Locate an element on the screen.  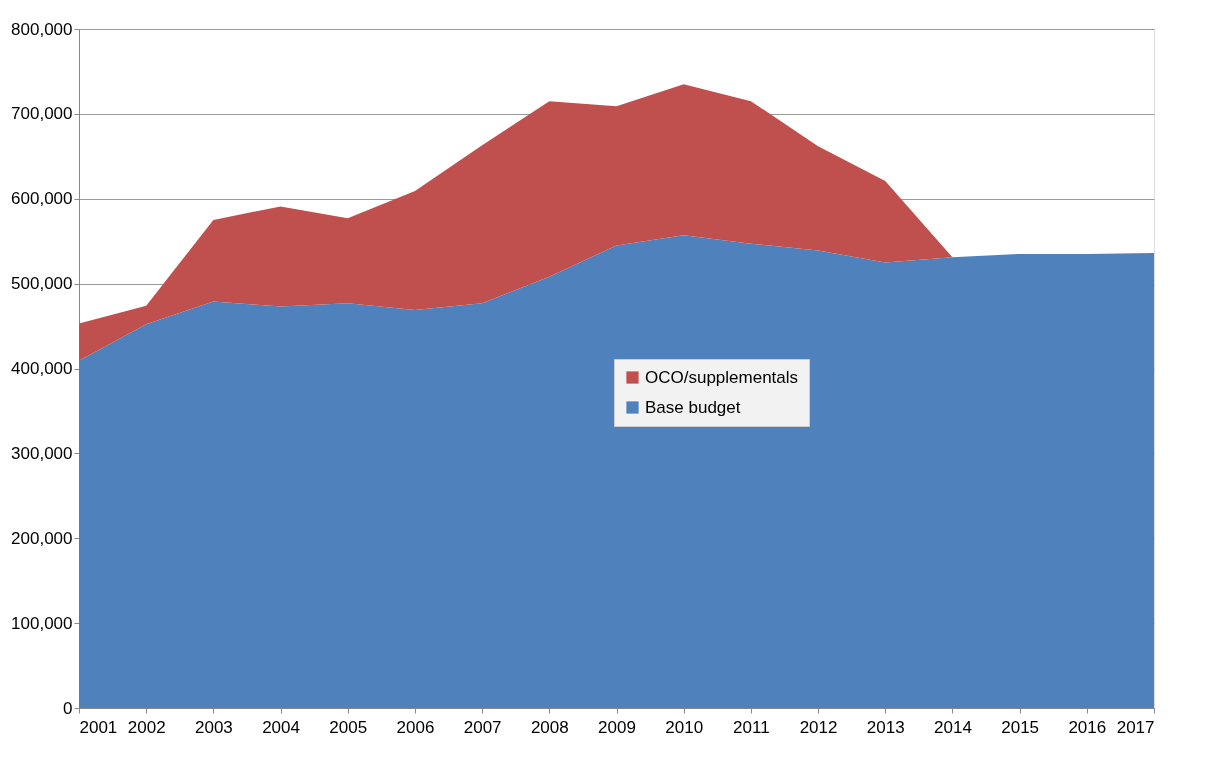
y-tick-label: 400,000 is located at coordinates (42, 368).